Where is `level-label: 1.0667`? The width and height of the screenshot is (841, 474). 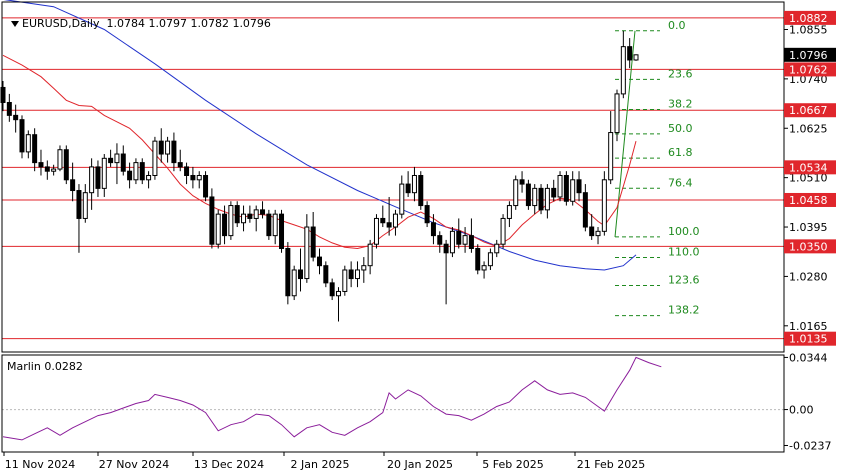
level-label: 1.0667 is located at coordinates (808, 110).